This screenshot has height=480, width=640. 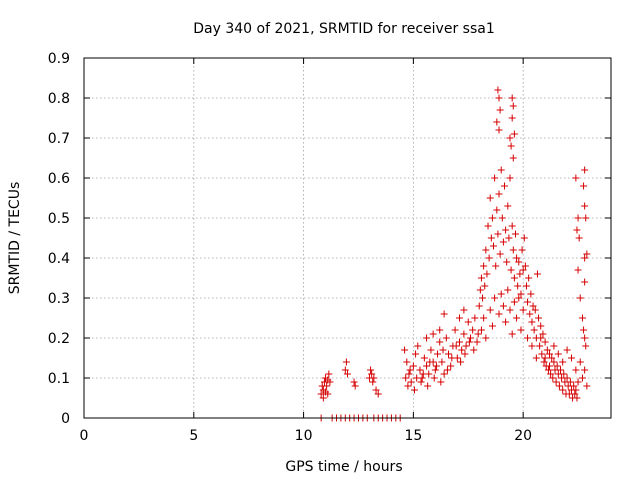 I want to click on y-tick-label: 0.2, so click(x=59, y=339).